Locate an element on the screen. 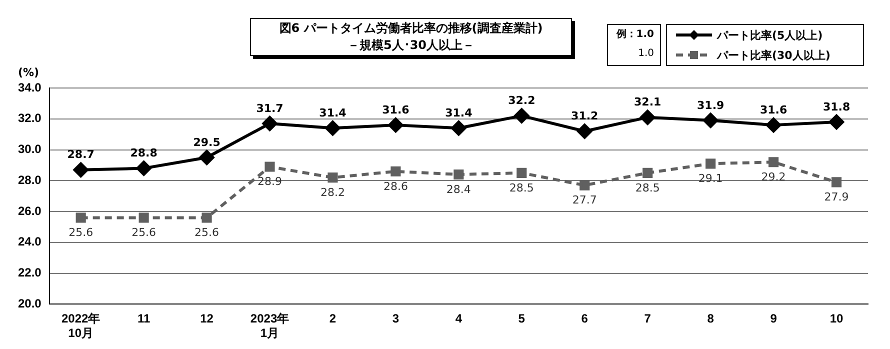 The image size is (890, 349). data-label: 27.7 is located at coordinates (584, 200).